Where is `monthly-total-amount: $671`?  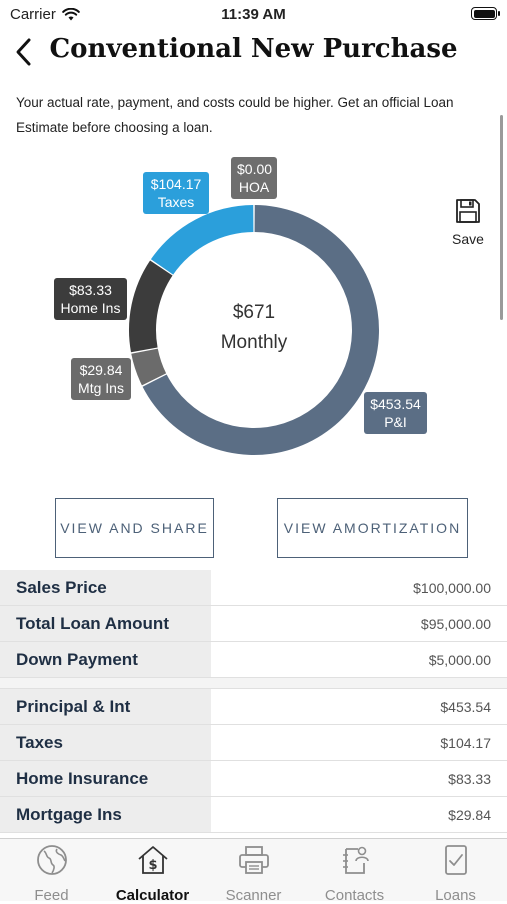
monthly-total-amount: $671 is located at coordinates (254, 312).